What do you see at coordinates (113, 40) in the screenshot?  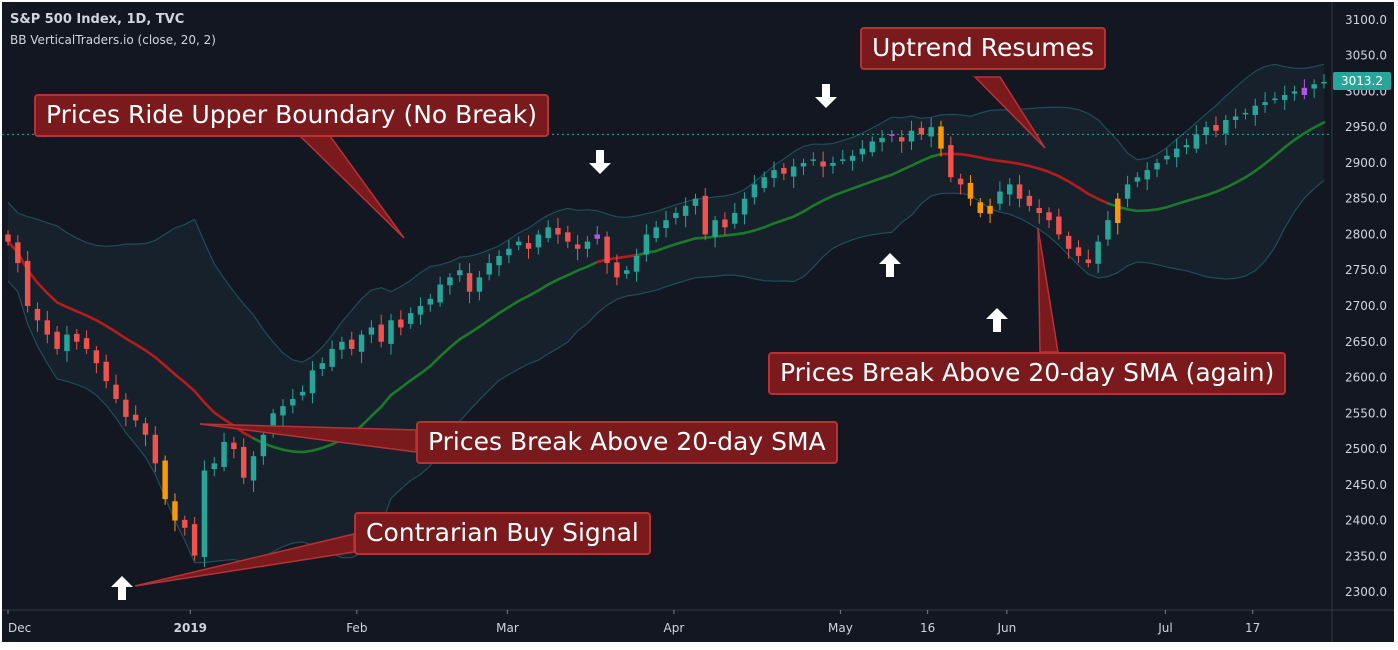 I see `indicator-label: BB VerticalTraders.io (close, 20, 2)` at bounding box center [113, 40].